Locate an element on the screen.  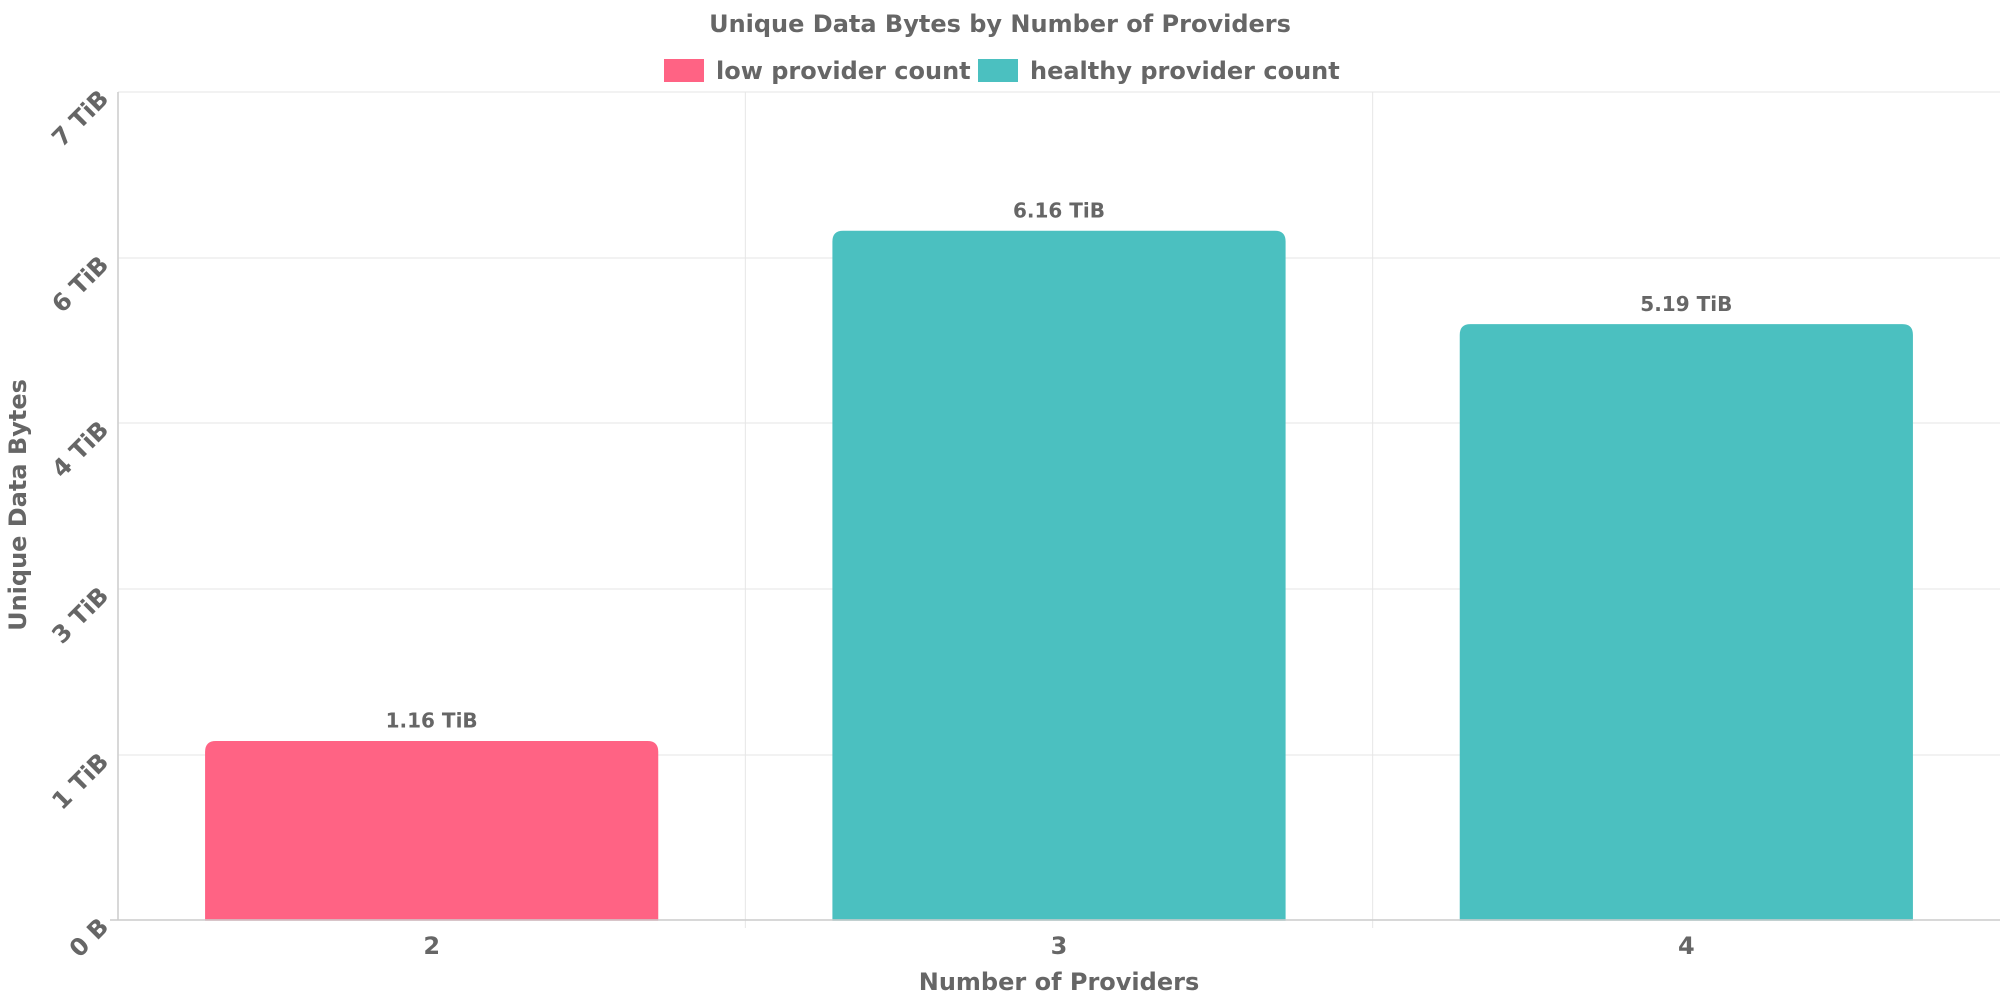
y-tick-label: 1 TiB is located at coordinates (80, 781).